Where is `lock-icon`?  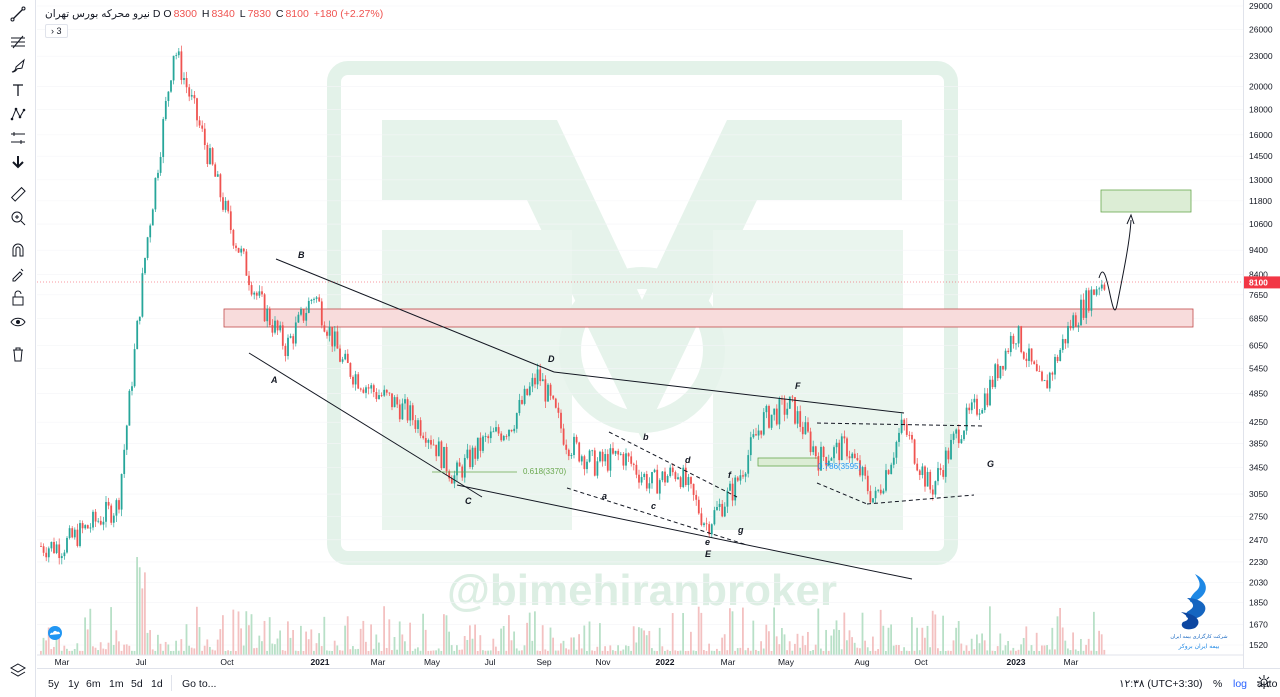 lock-icon is located at coordinates (18, 298).